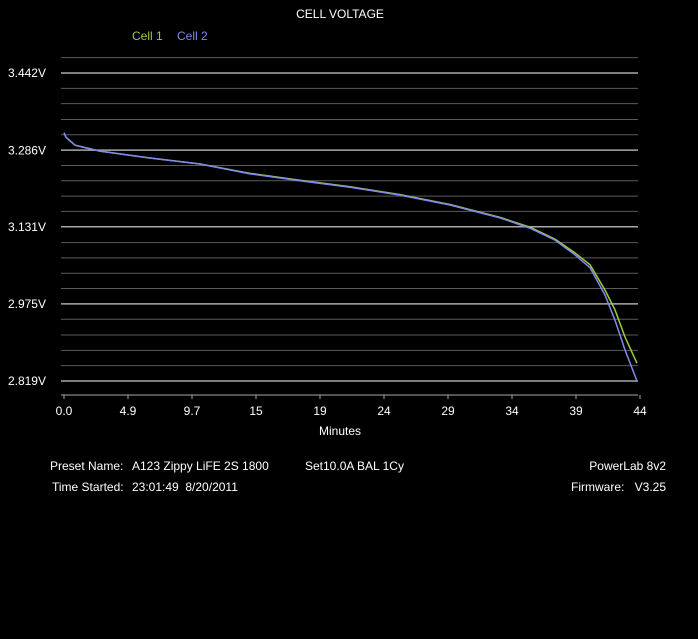  What do you see at coordinates (27, 304) in the screenshot?
I see `y-tick-label: 2.975V` at bounding box center [27, 304].